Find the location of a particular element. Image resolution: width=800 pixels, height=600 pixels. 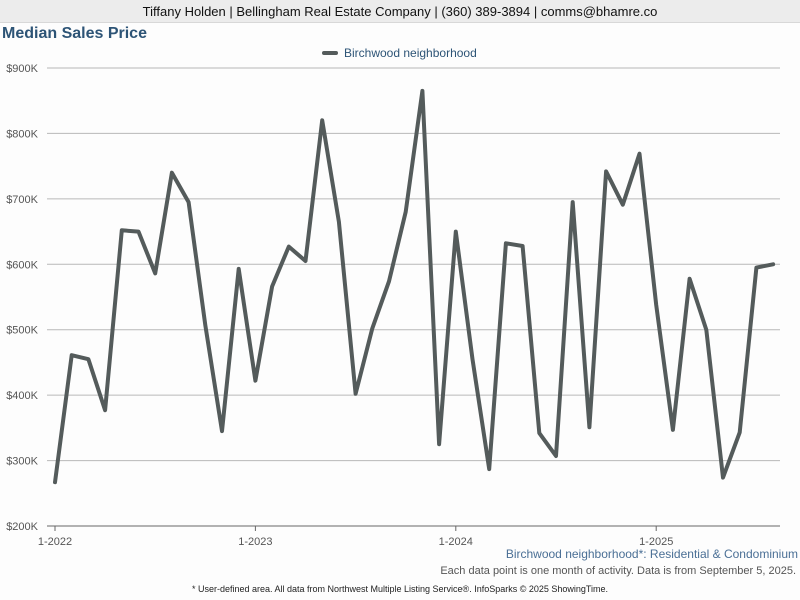

x-tick-label: 1-2024 is located at coordinates (456, 542).